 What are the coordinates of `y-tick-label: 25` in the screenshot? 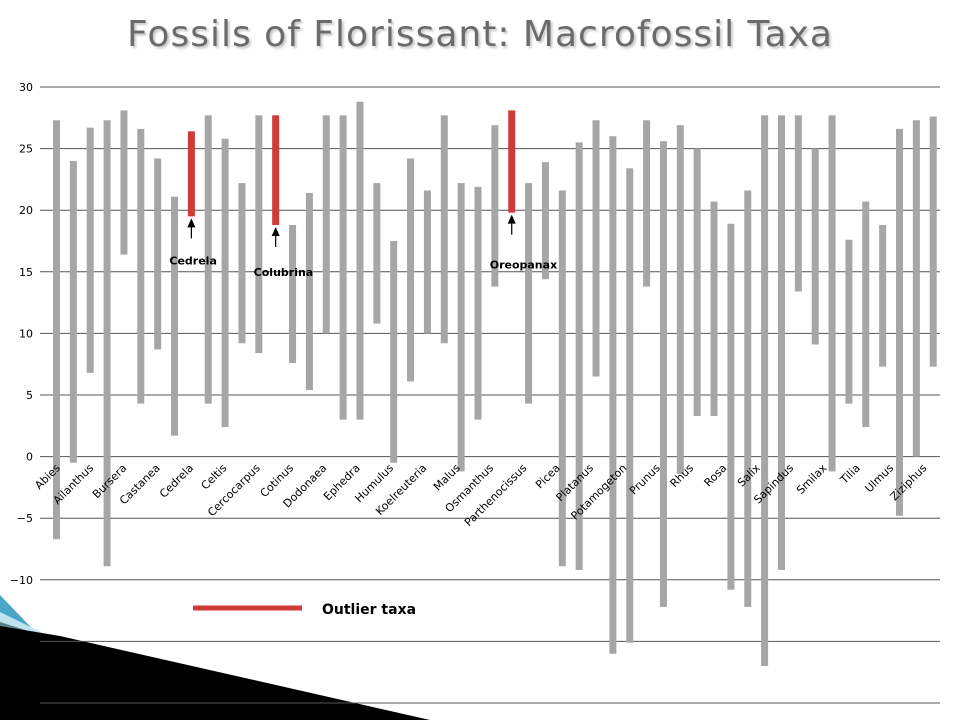 It's located at (26, 149).